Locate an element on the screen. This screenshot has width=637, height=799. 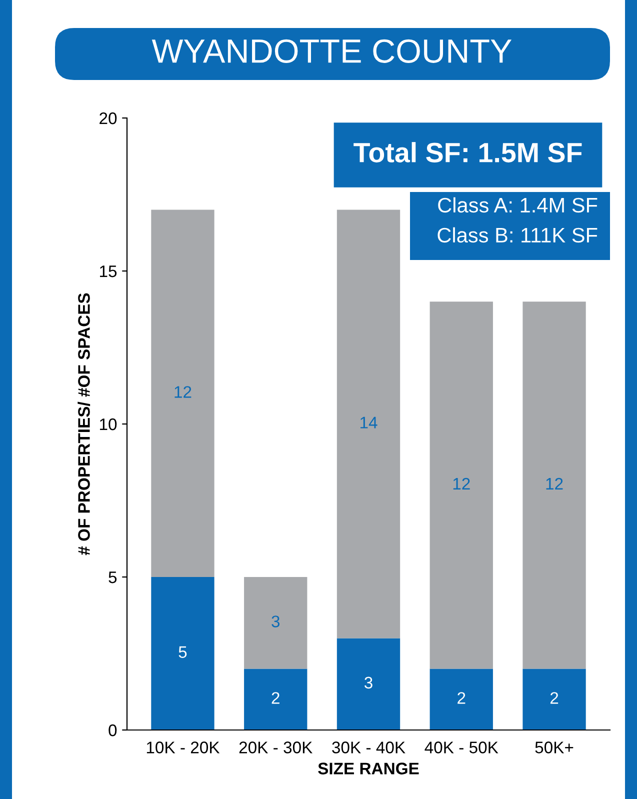
annotation: Class B: 111K SF is located at coordinates (518, 235).